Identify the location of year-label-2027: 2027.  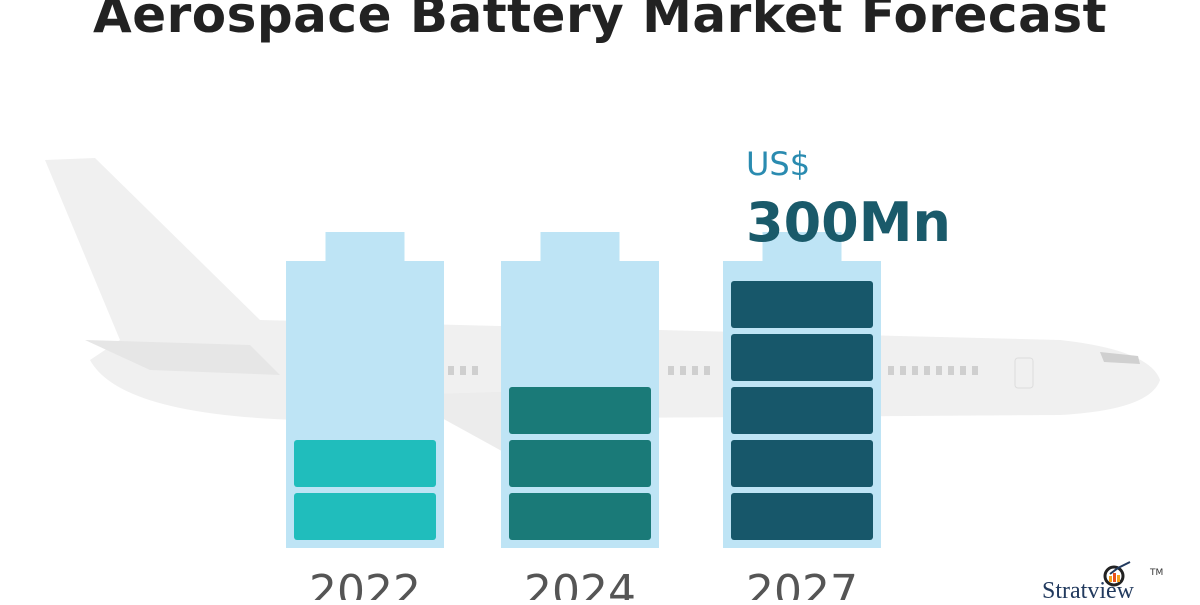
(802, 583).